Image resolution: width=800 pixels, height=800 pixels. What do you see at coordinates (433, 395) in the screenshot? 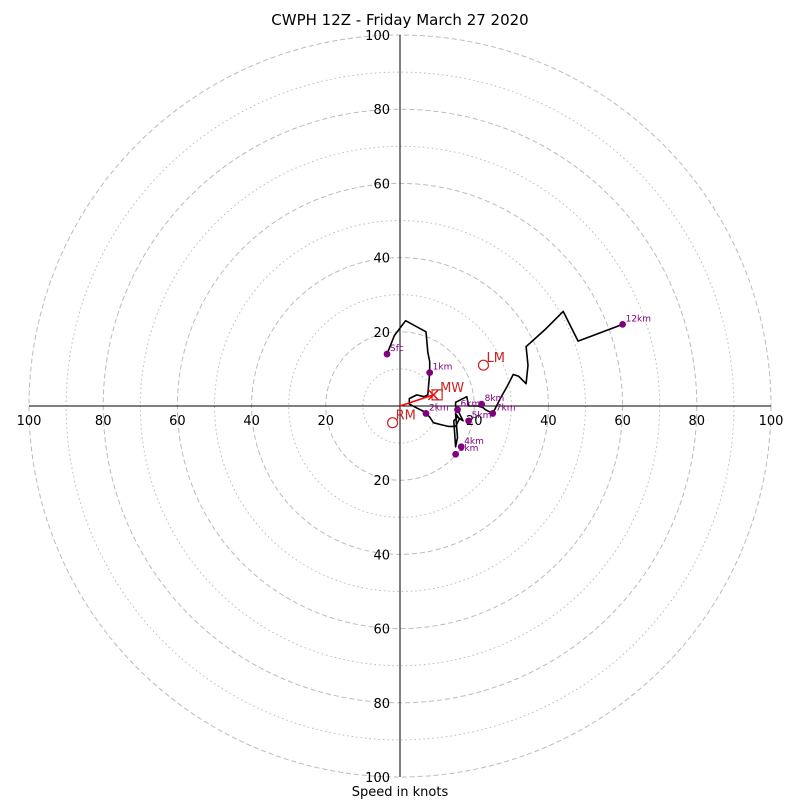
I see `shear-vector-tip` at bounding box center [433, 395].